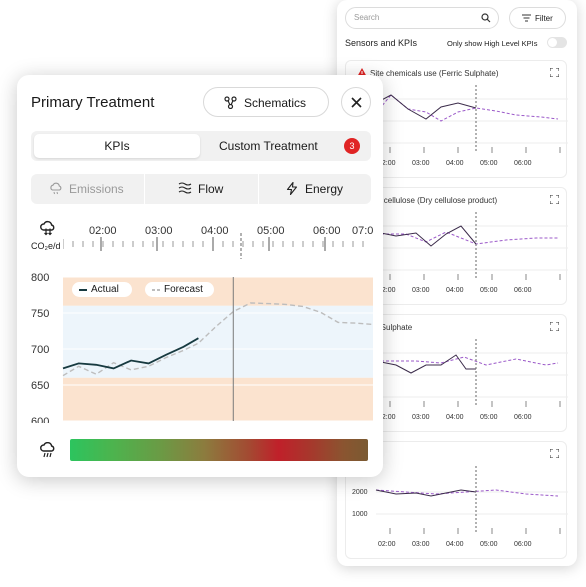 This screenshot has width=586, height=587. What do you see at coordinates (105, 289) in the screenshot?
I see `legend-actual-label: Actual` at bounding box center [105, 289].